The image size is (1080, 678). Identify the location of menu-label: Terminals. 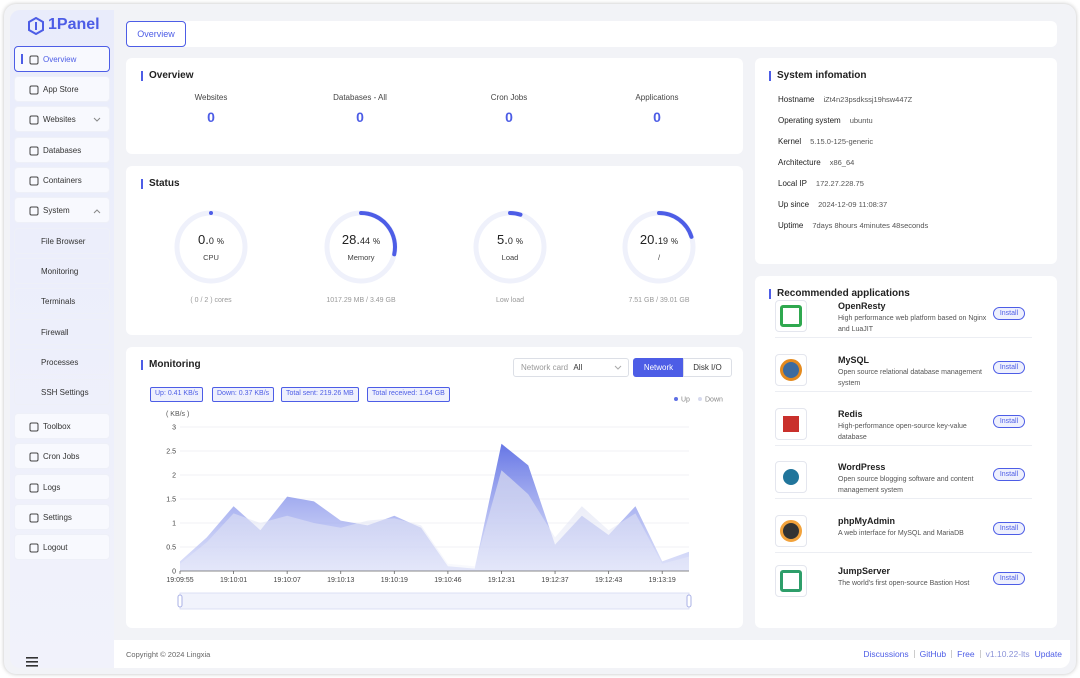
(58, 302).